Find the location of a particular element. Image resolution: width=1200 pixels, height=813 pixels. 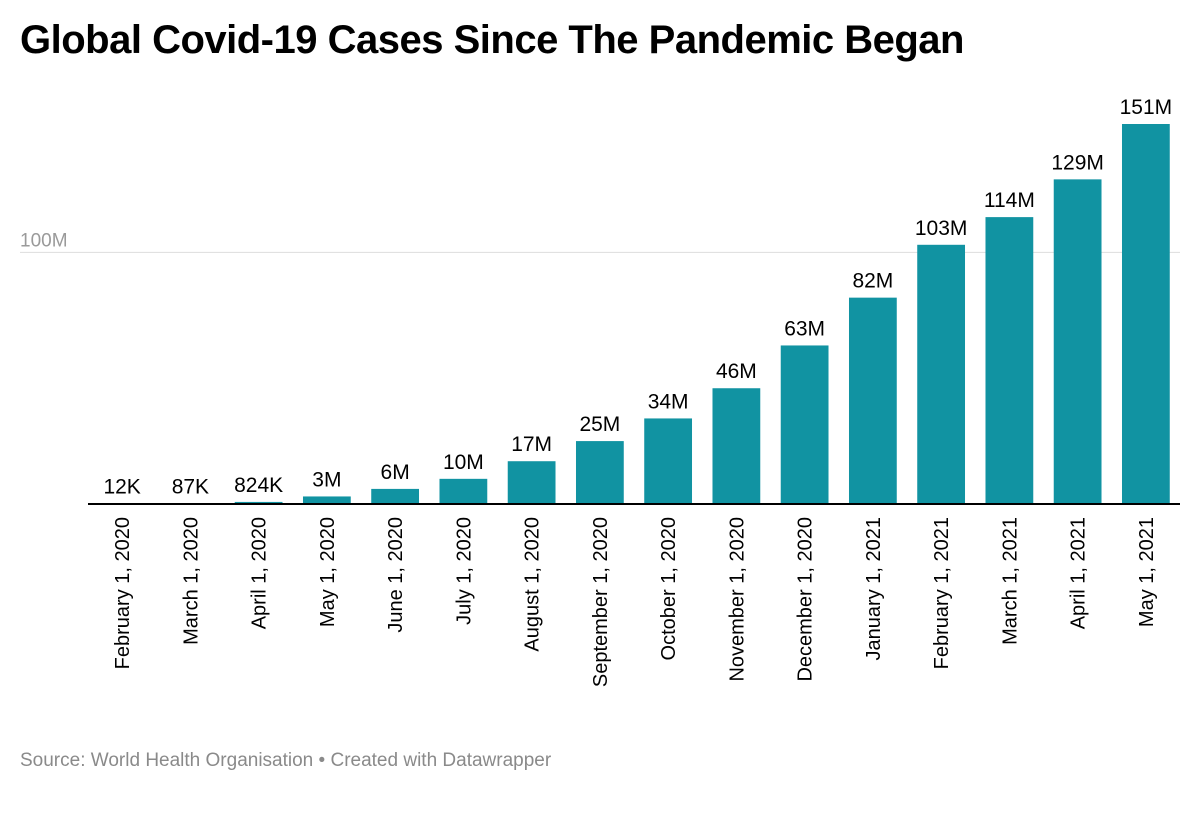

data-label: 82M is located at coordinates (872, 281).